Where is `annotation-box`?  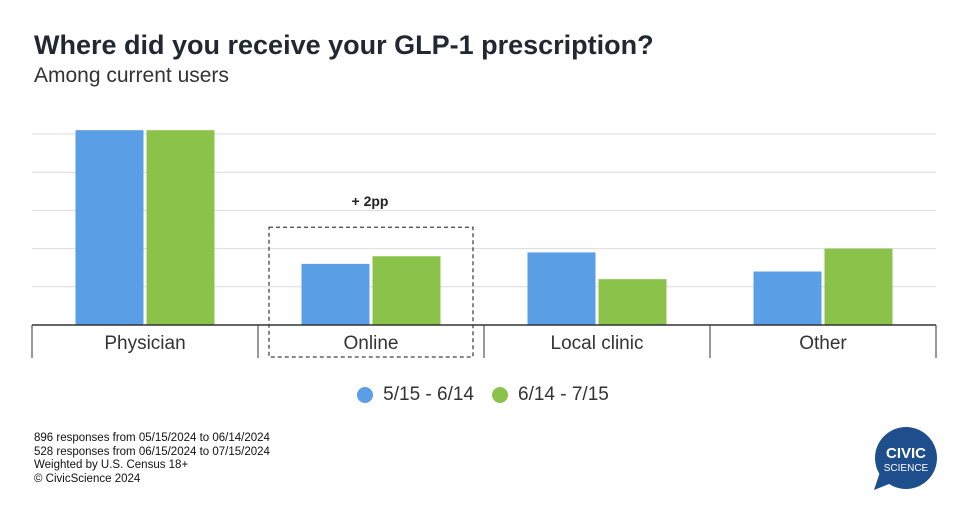
annotation-box is located at coordinates (371, 292).